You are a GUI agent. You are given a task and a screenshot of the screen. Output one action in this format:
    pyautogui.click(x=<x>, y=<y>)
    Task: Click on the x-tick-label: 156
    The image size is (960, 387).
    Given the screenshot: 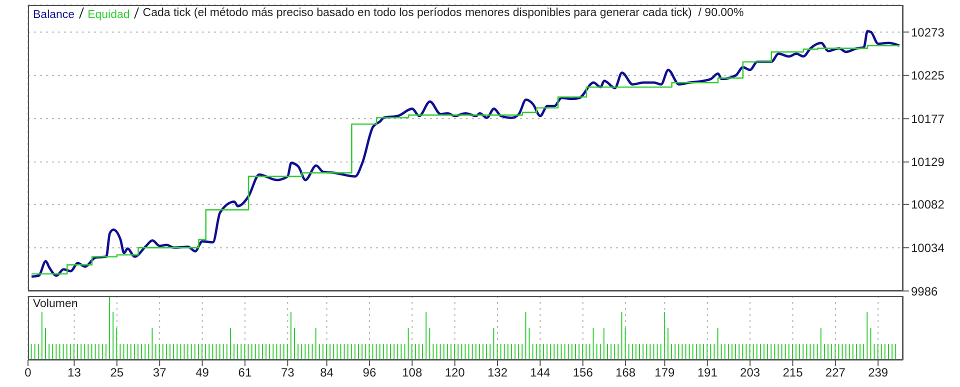 What is the action you would take?
    pyautogui.click(x=583, y=373)
    